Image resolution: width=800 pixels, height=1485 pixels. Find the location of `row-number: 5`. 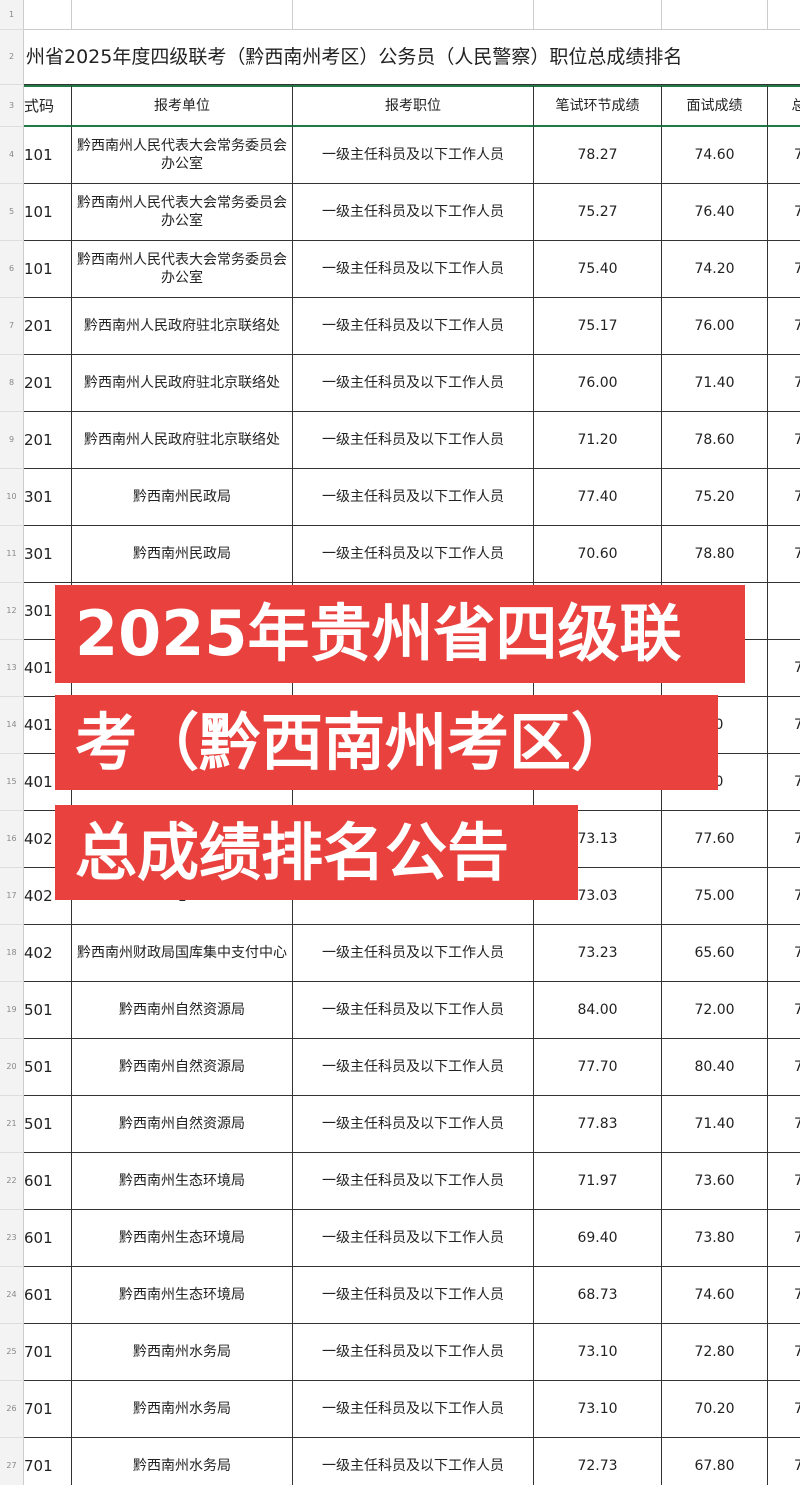

row-number: 5 is located at coordinates (12, 212).